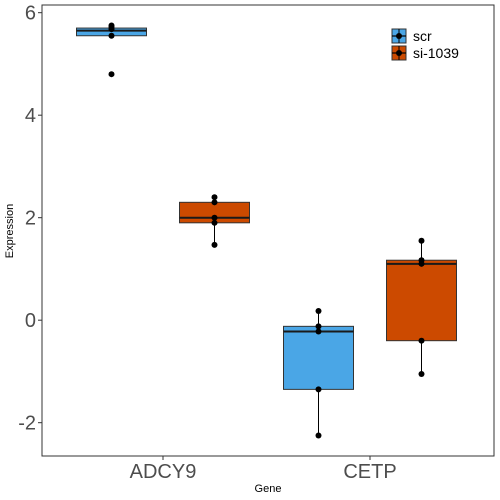  Describe the element at coordinates (268, 489) in the screenshot. I see `x-axis-title: Gene` at that location.